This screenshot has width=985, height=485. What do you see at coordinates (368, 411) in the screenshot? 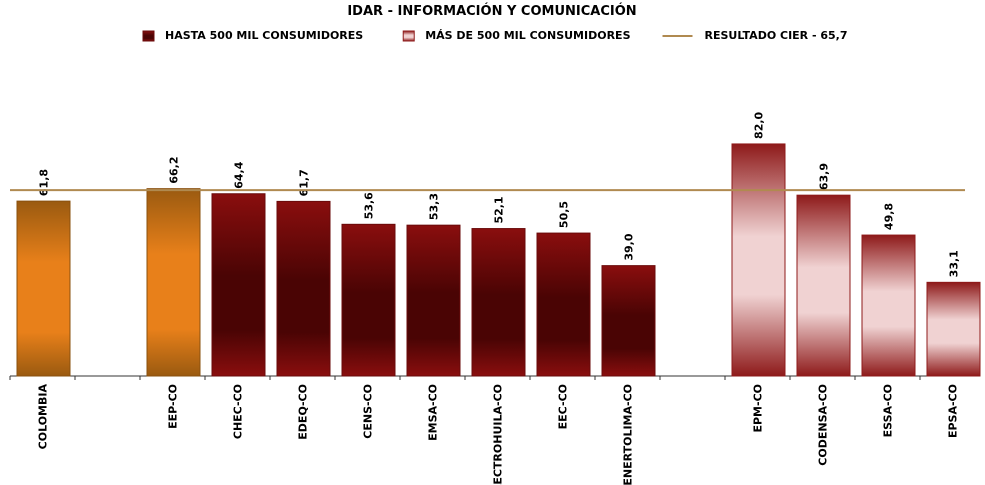
I see `x-tick-label: CENS-CO` at bounding box center [368, 411].